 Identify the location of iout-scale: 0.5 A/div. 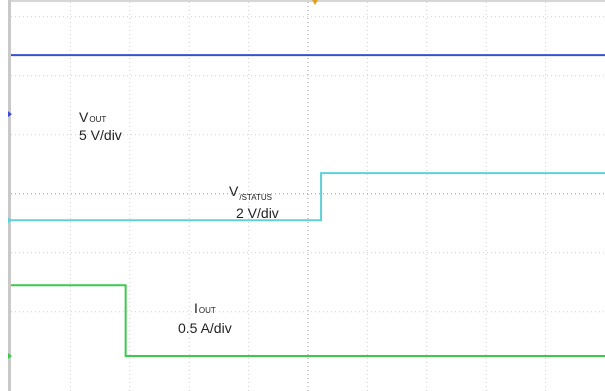
(205, 328).